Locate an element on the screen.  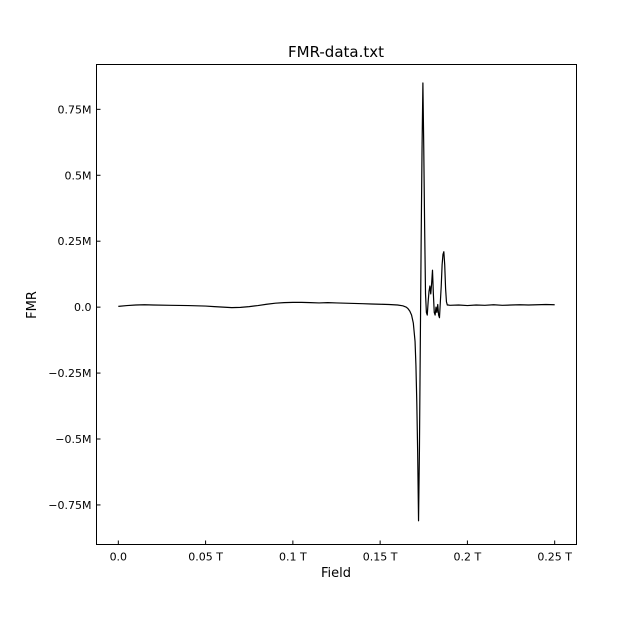
x-tick-label: 0.0 is located at coordinates (119, 557).